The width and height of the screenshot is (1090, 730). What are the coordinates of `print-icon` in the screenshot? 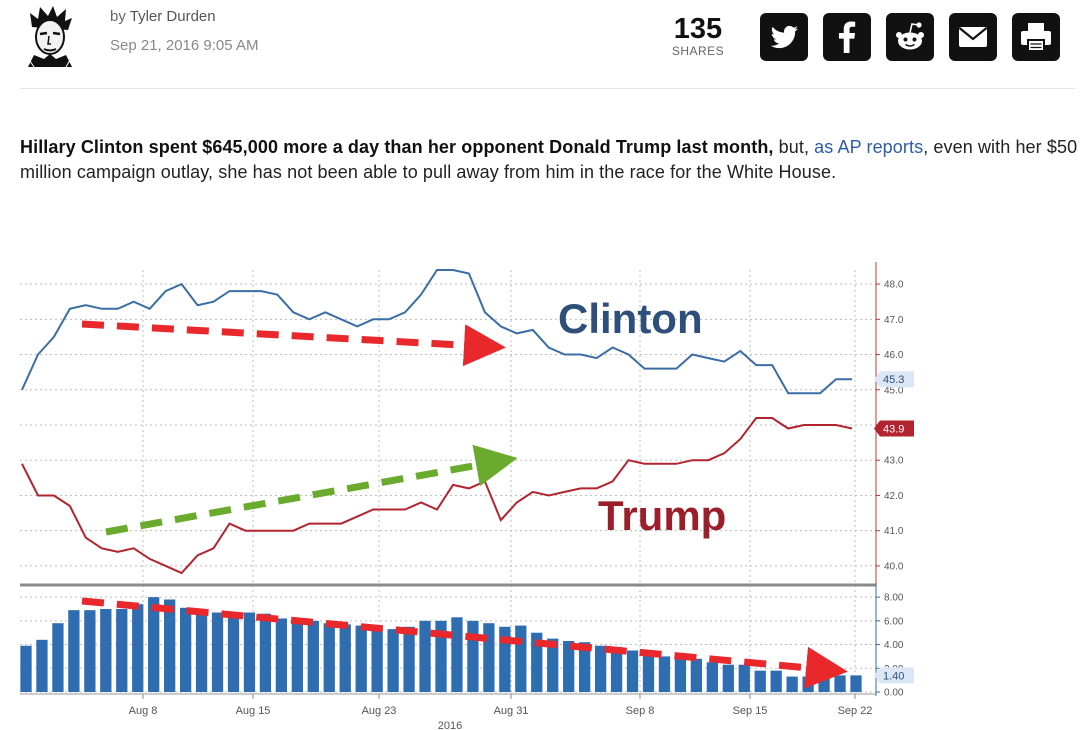 It's located at (1036, 37).